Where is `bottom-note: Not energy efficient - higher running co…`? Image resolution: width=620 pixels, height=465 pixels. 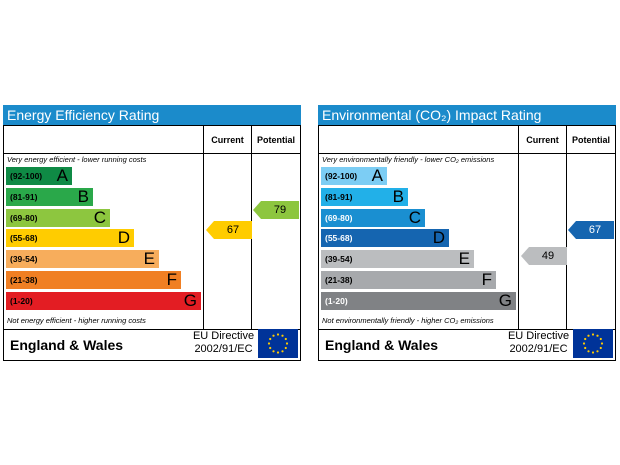 bottom-note: Not energy efficient - higher running co… is located at coordinates (76, 320).